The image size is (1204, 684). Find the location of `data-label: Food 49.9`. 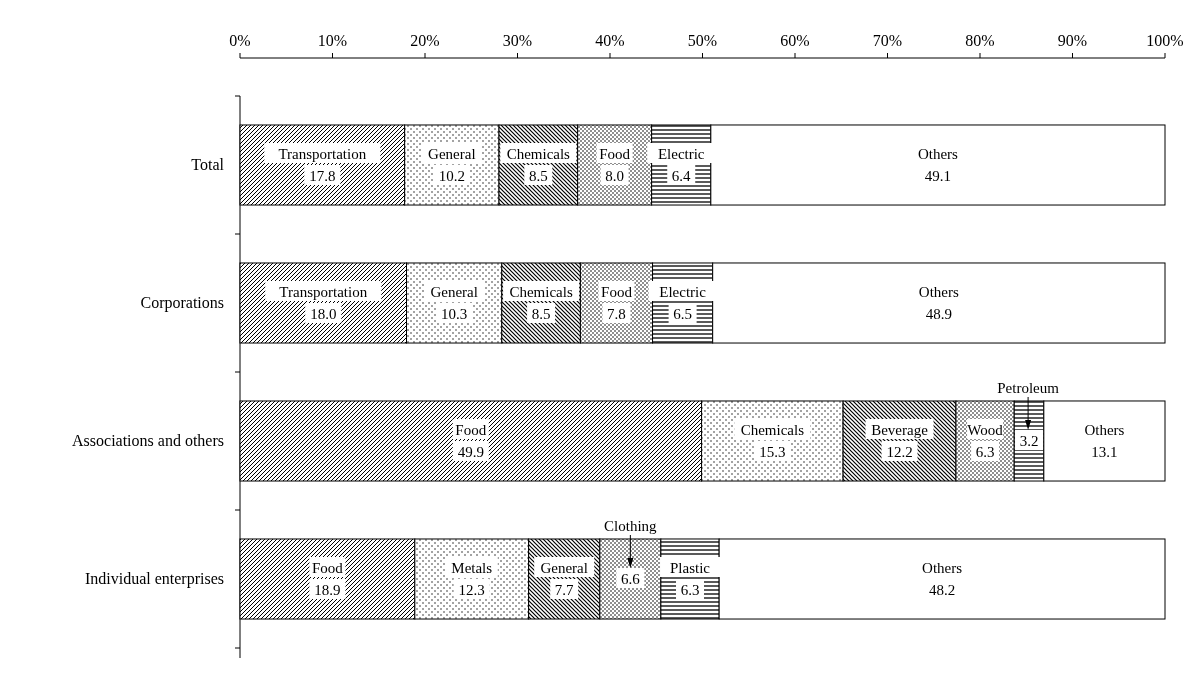

data-label: Food 49.9 is located at coordinates (471, 441).